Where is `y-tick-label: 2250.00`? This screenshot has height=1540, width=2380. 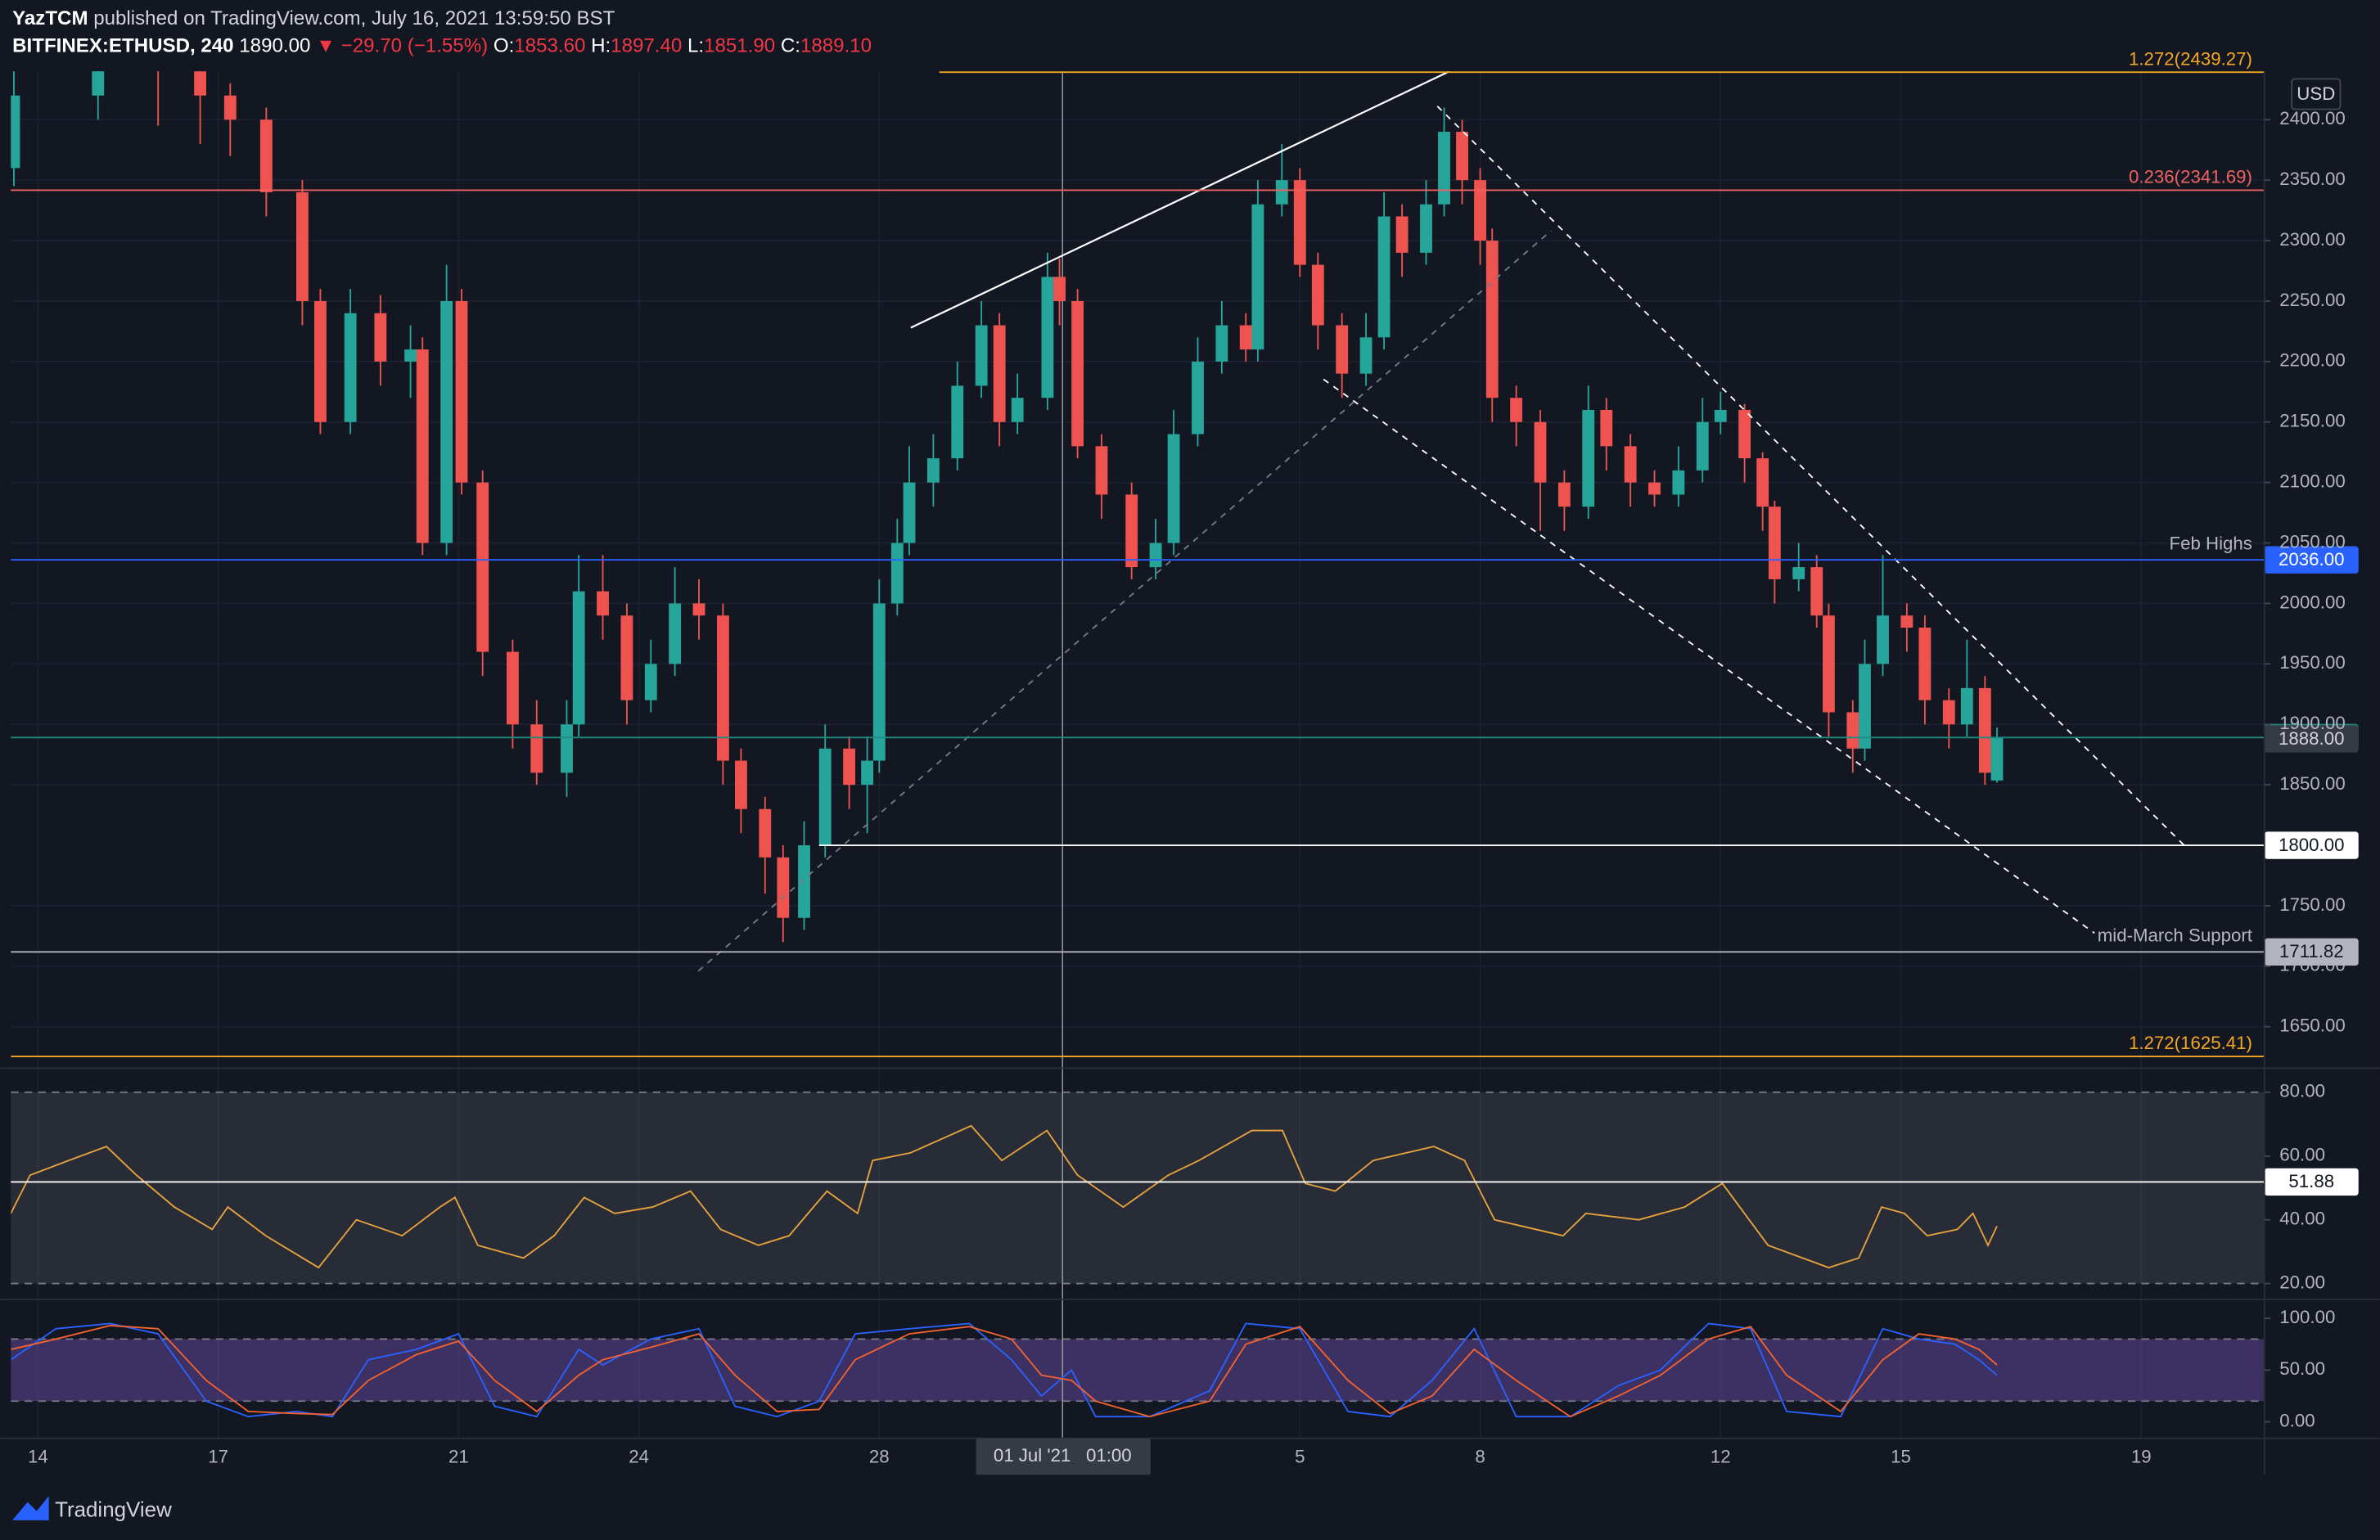 y-tick-label: 2250.00 is located at coordinates (2312, 300).